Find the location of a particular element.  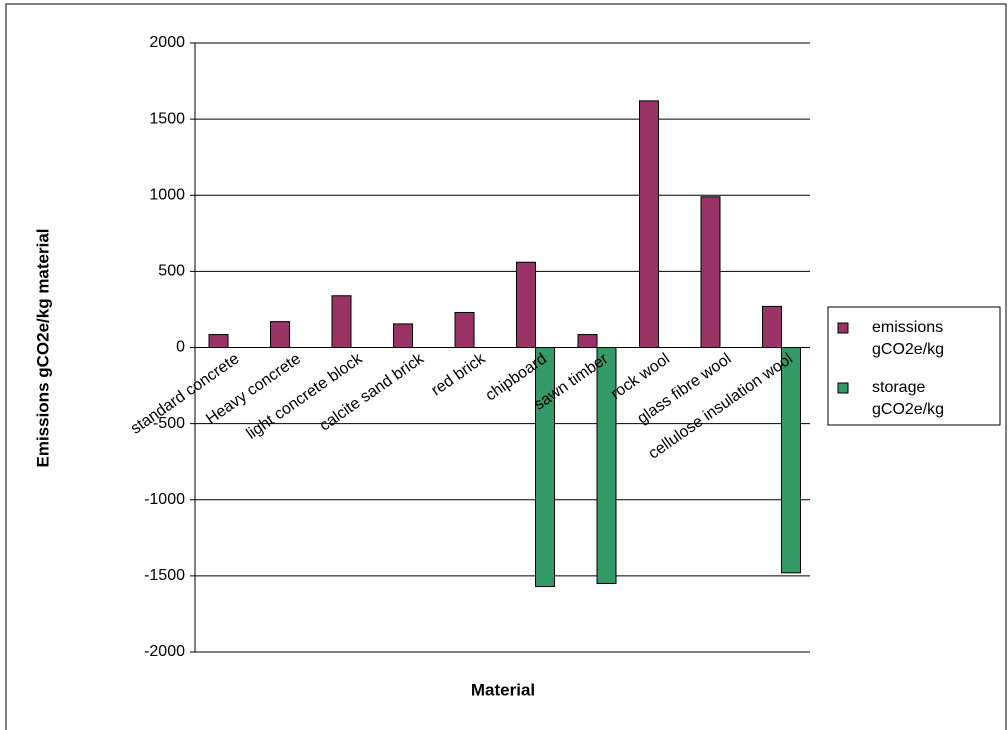

y-tick-label: -1500 is located at coordinates (164, 575).